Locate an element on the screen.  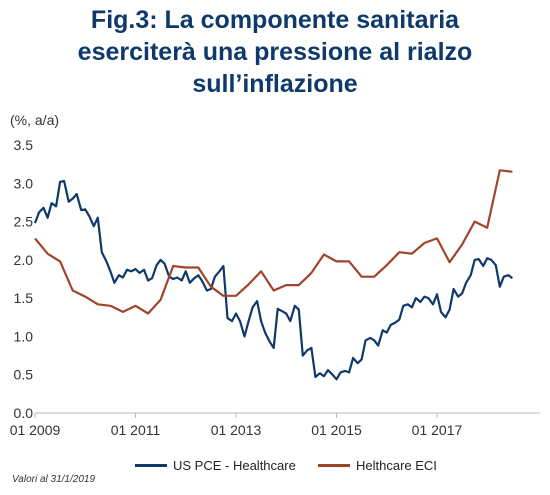
legend: US PCE - Healthcare Helthcare ECI is located at coordinates (275, 467).